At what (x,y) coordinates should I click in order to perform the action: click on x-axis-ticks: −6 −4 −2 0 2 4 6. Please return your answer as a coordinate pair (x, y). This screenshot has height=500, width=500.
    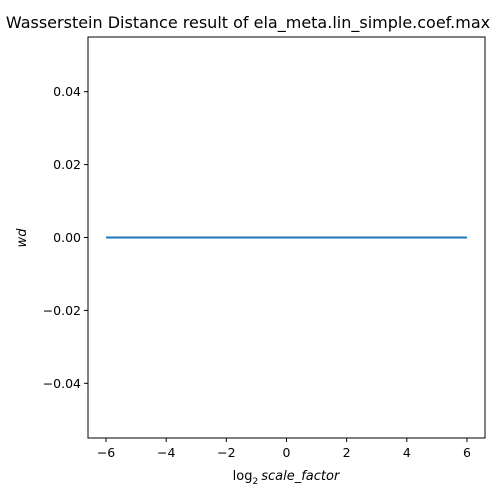
    Looking at the image, I should click on (284, 449).